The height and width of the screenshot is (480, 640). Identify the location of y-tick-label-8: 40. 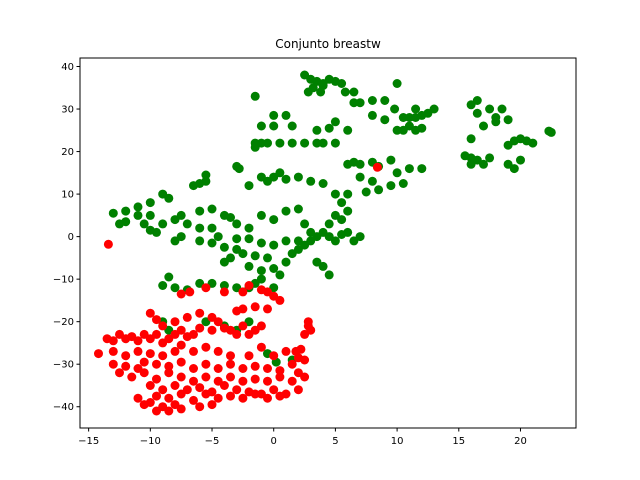
(67, 67).